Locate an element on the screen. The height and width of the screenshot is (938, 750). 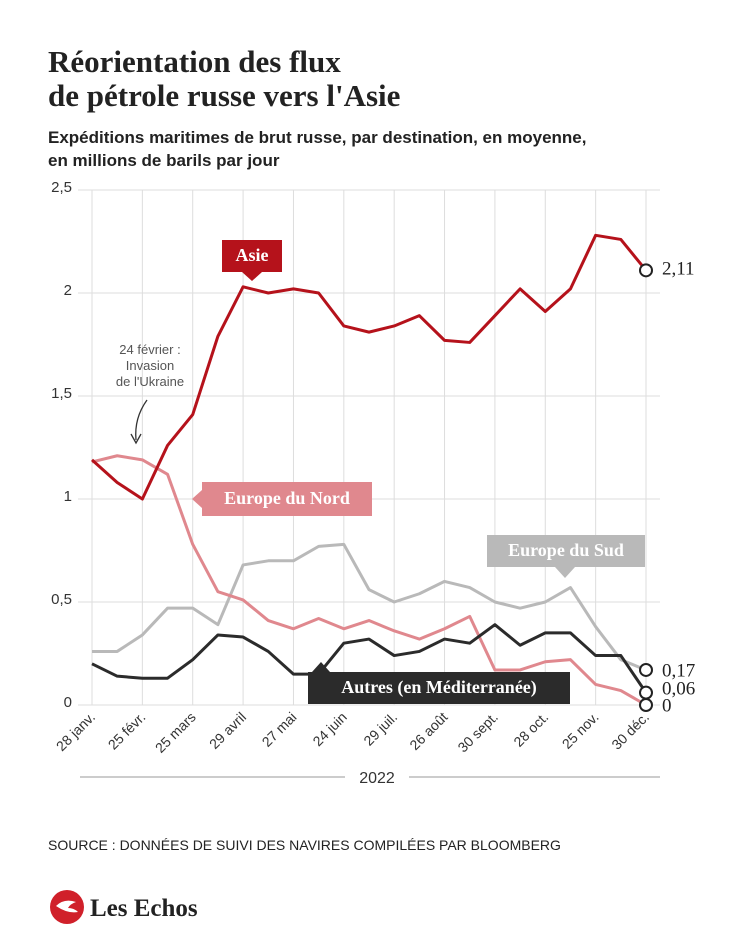
chart-title: Réorientation des flux is located at coordinates (194, 61).